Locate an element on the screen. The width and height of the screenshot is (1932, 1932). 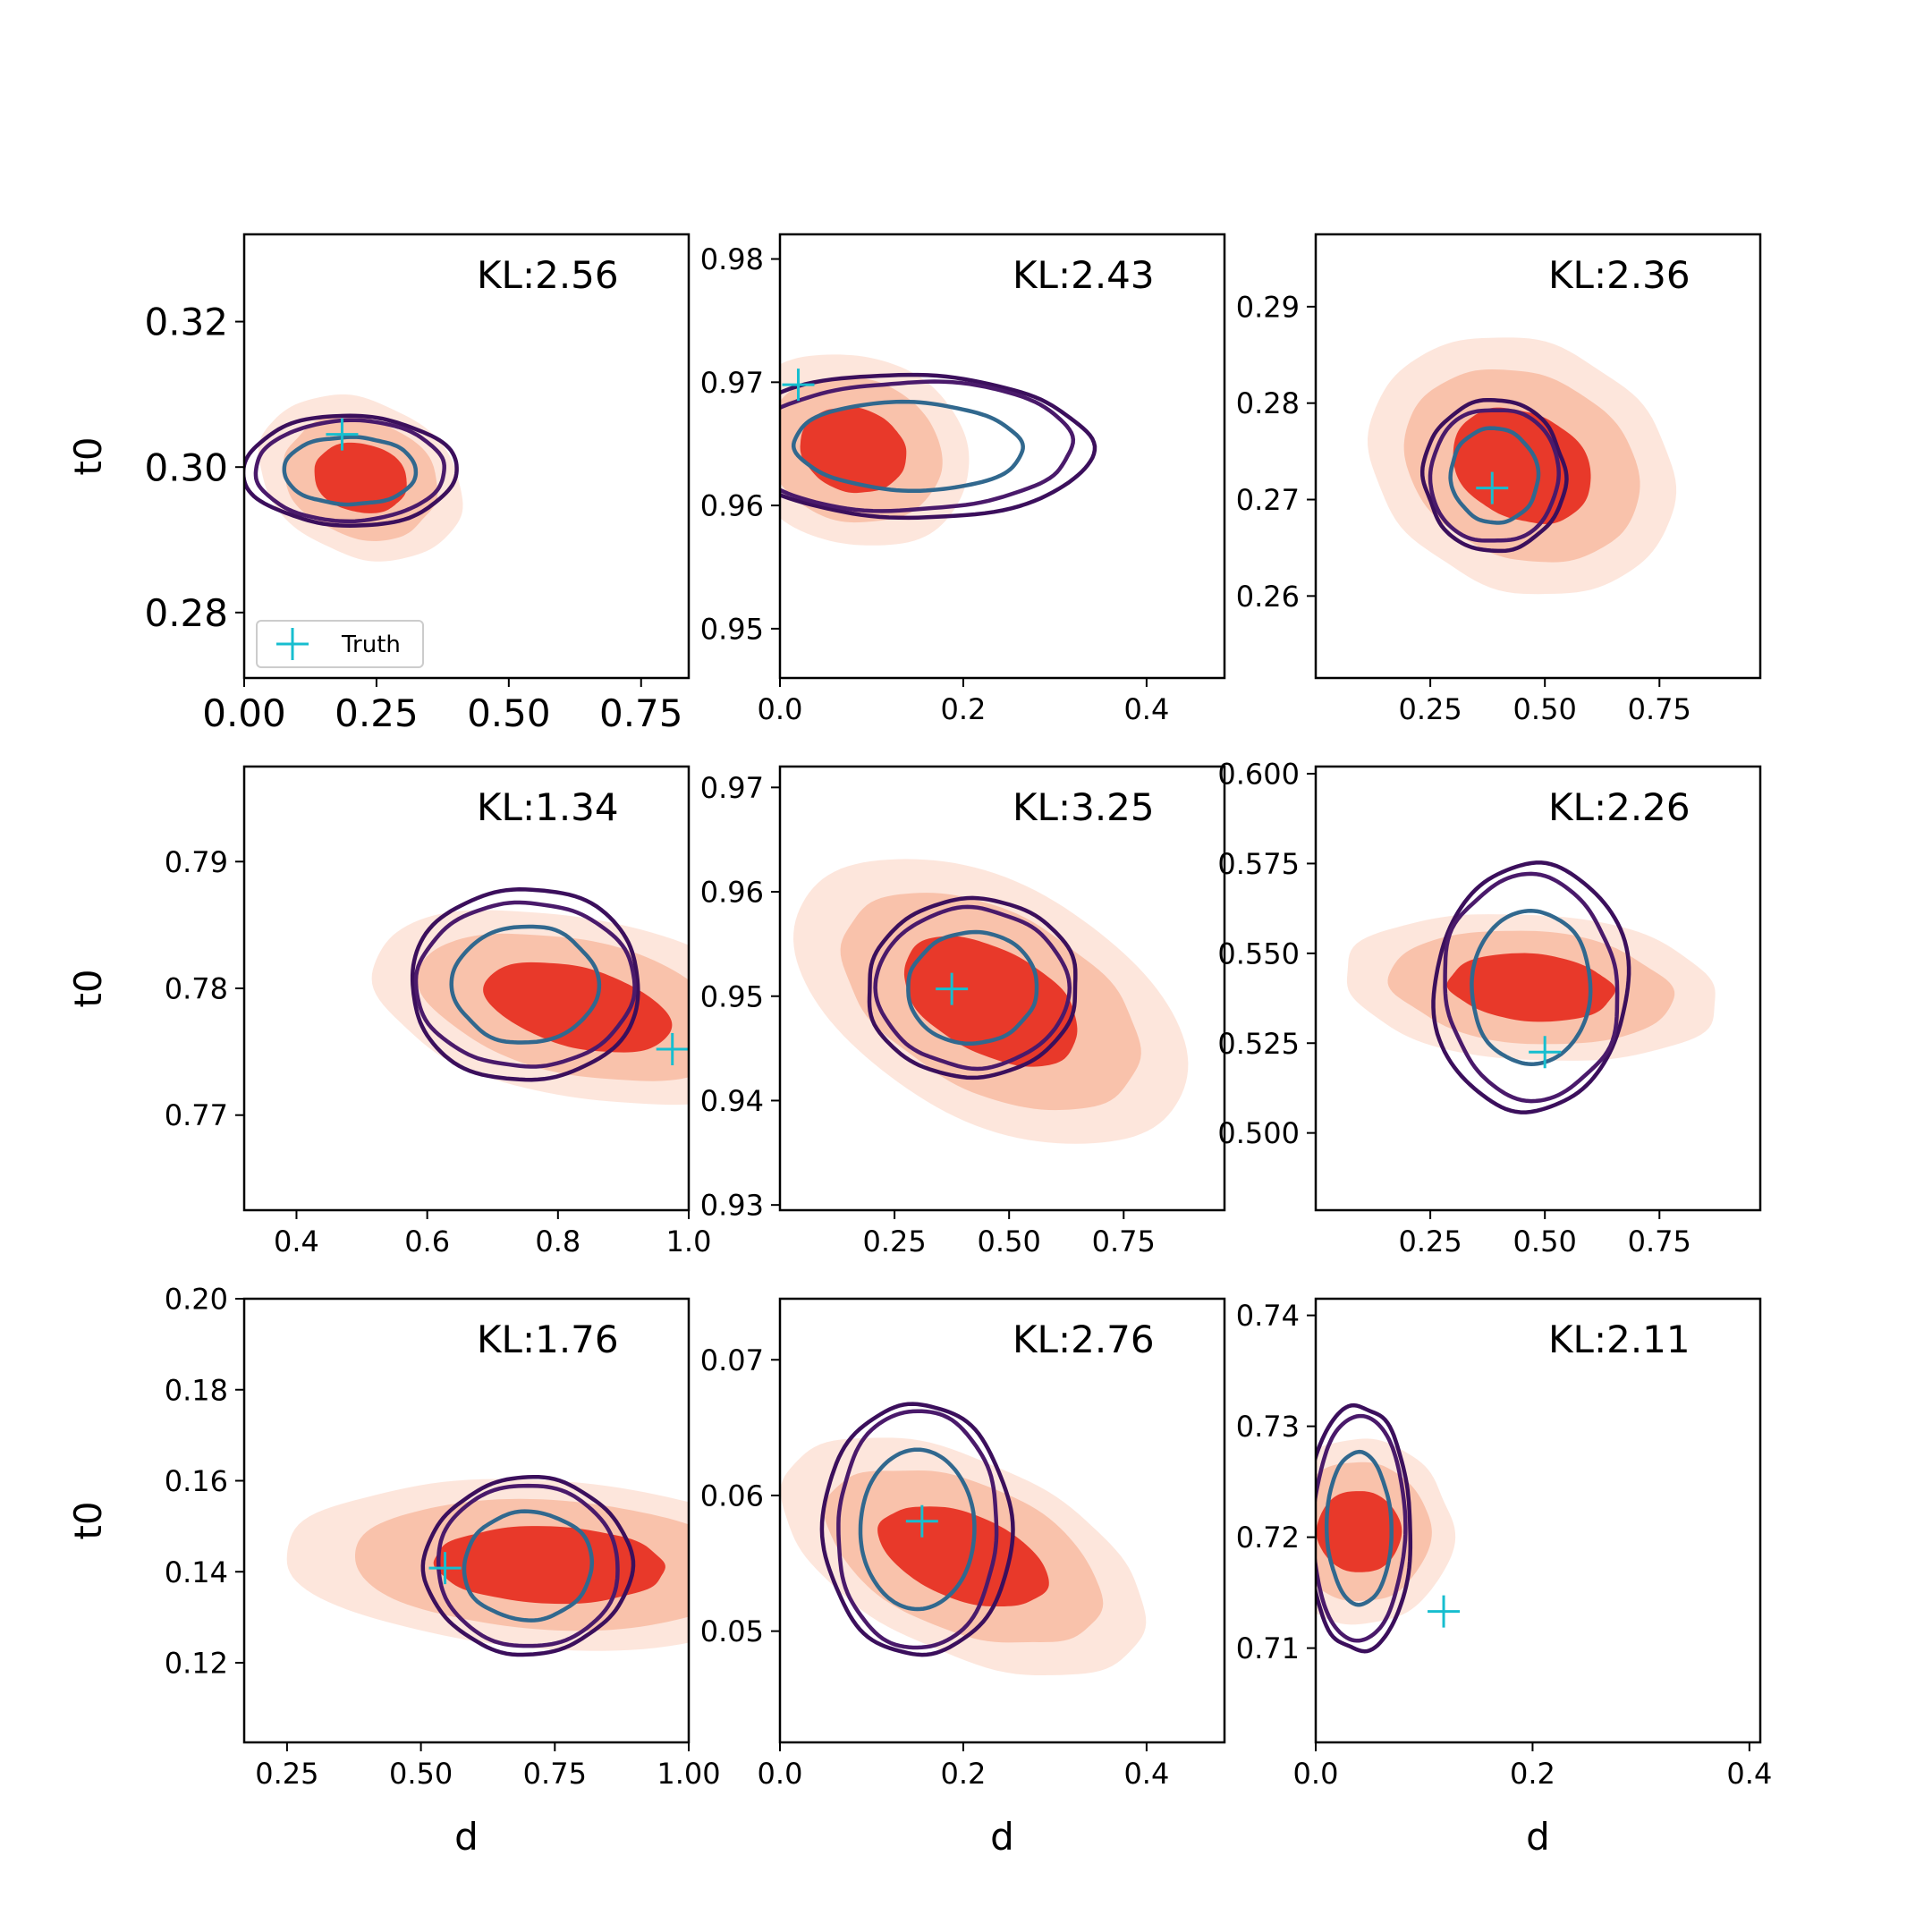
y-tick-label: 0.12 is located at coordinates (196, 1663).